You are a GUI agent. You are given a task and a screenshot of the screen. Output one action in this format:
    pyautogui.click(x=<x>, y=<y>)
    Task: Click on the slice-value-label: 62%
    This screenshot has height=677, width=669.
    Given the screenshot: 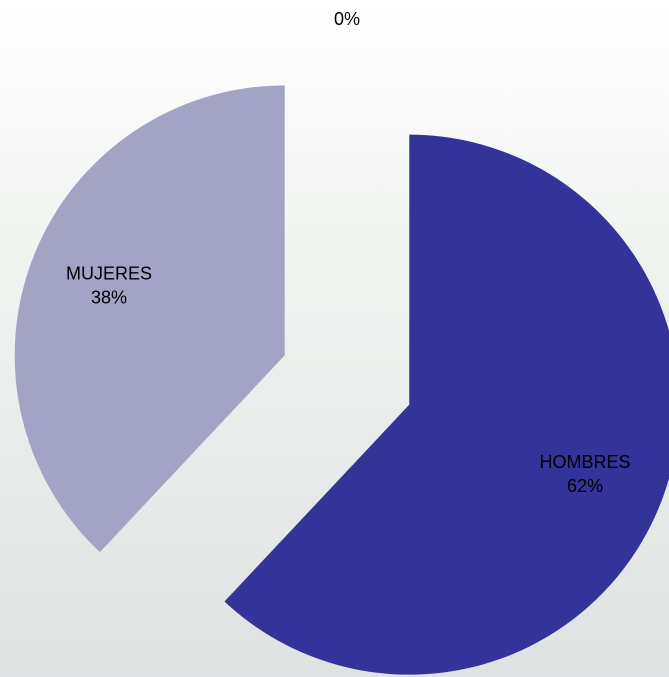 What is the action you would take?
    pyautogui.click(x=585, y=486)
    